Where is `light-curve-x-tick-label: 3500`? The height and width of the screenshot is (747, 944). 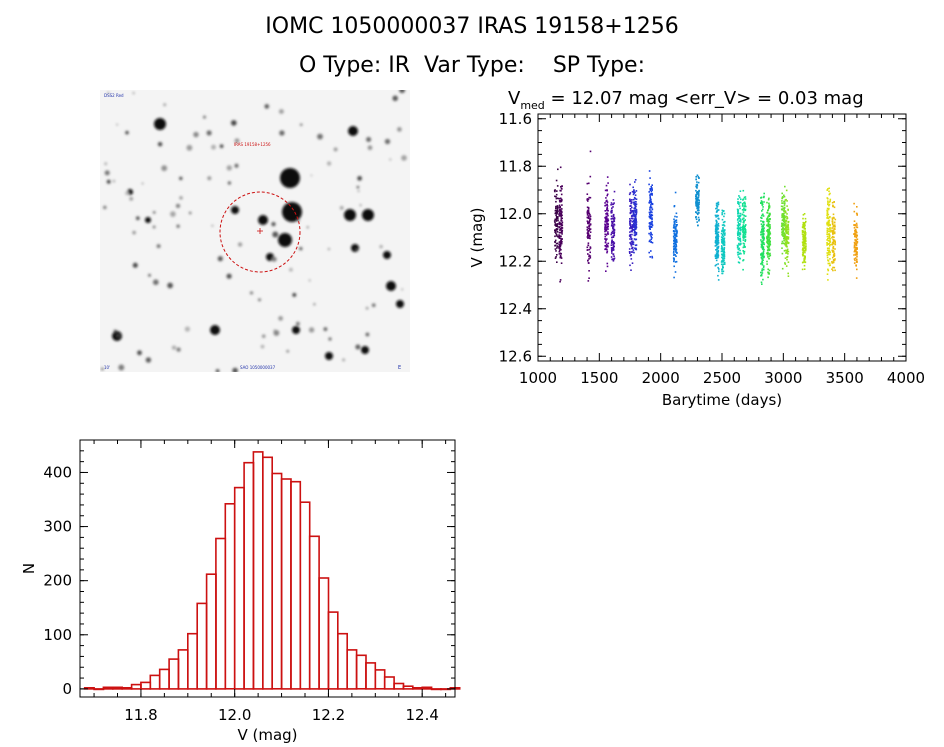 light-curve-x-tick-label: 3500 is located at coordinates (845, 378).